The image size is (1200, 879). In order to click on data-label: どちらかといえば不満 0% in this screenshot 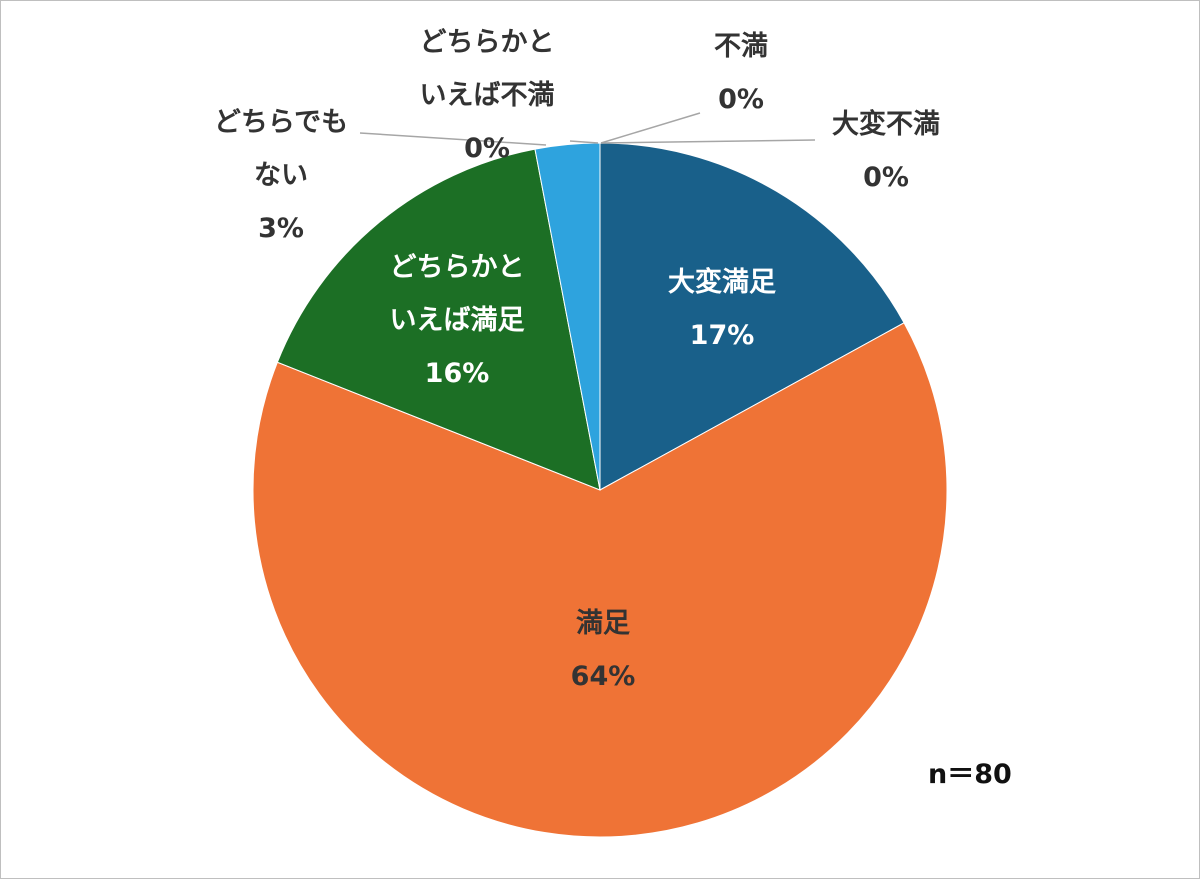, I will do `click(487, 95)`.